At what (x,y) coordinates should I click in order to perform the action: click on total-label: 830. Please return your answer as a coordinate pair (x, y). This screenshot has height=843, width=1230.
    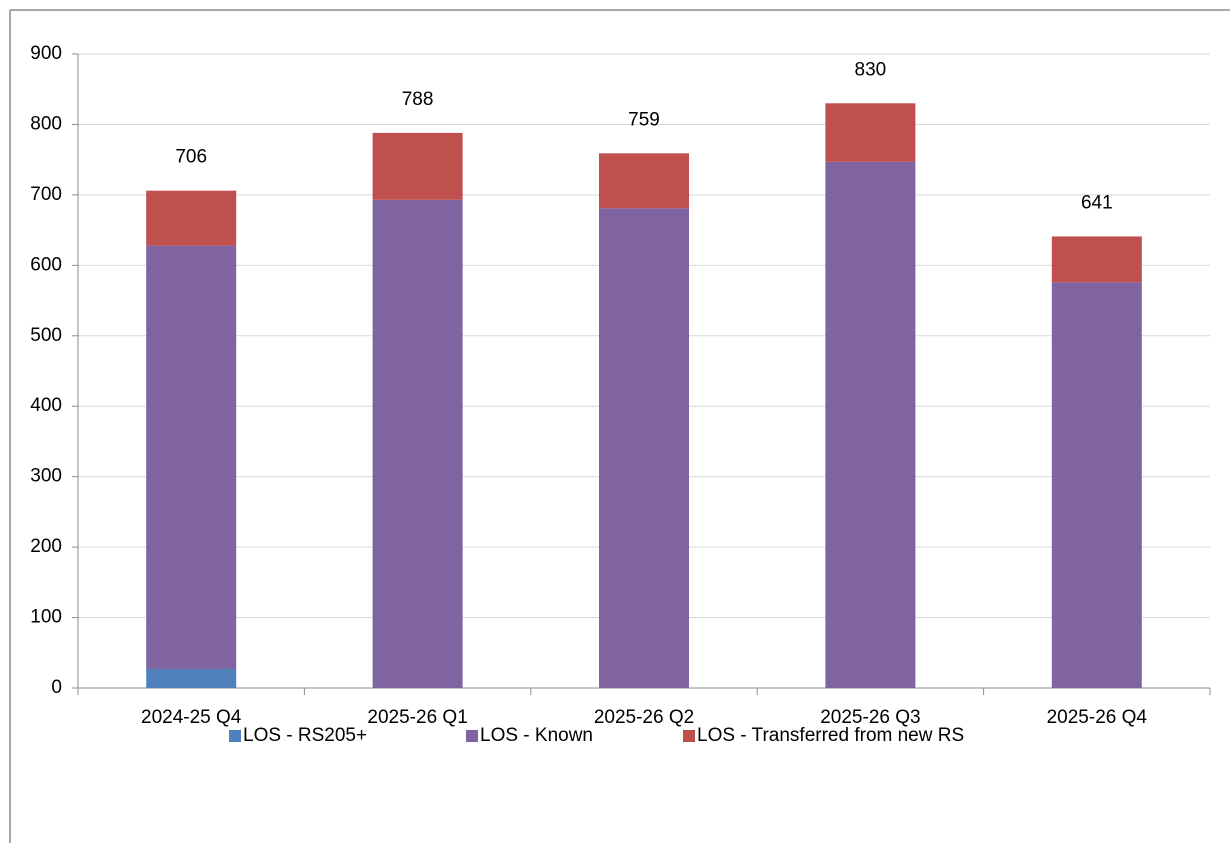
    Looking at the image, I should click on (871, 69).